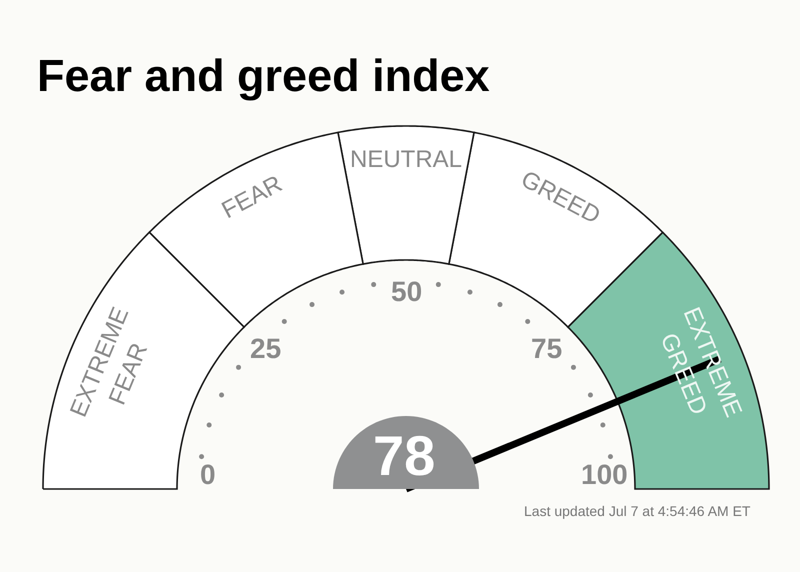 This screenshot has width=800, height=572. Describe the element at coordinates (266, 348) in the screenshot. I see `text: 25` at that location.